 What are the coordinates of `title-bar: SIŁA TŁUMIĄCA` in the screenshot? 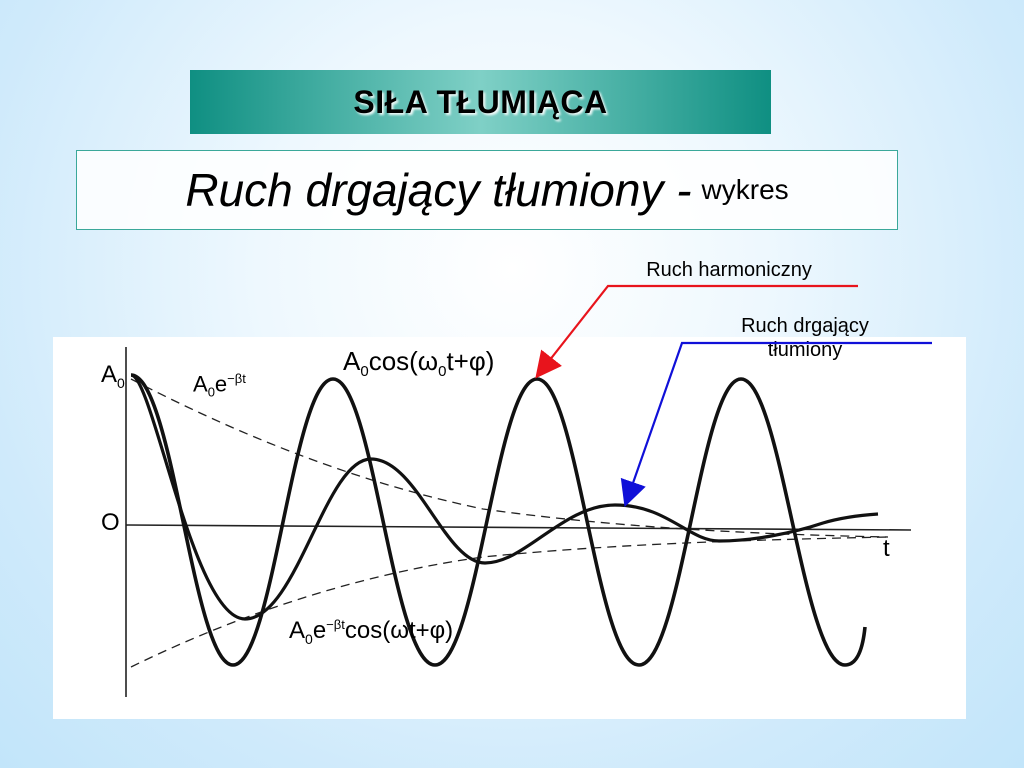 It's located at (480, 102).